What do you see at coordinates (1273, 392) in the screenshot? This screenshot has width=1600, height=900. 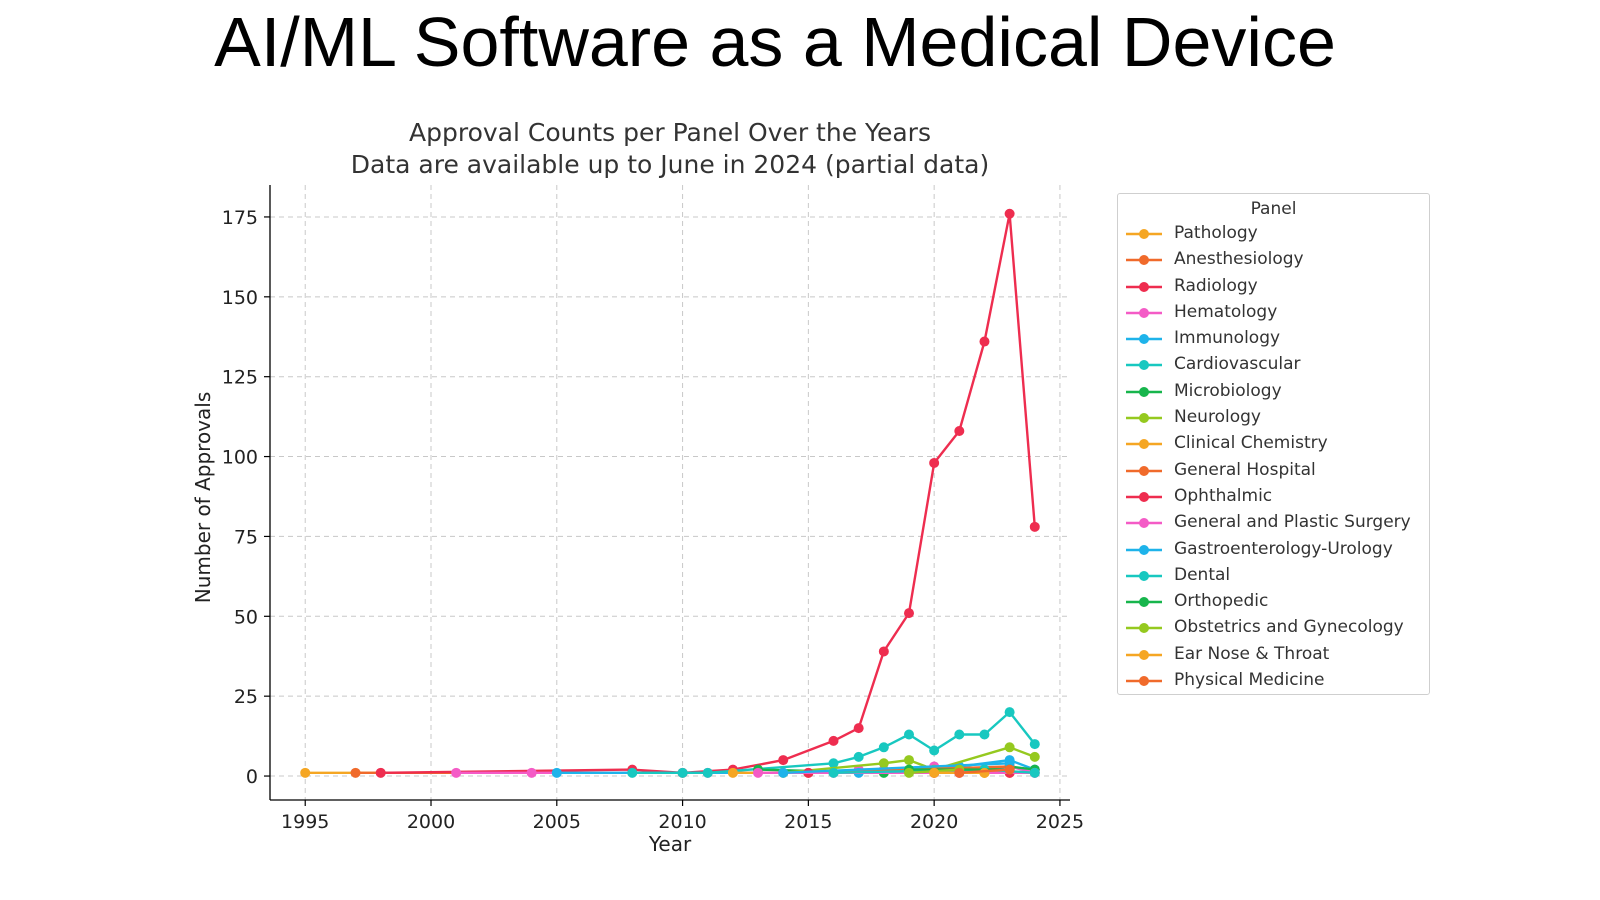 I see `legend-item: Microbiology` at bounding box center [1273, 392].